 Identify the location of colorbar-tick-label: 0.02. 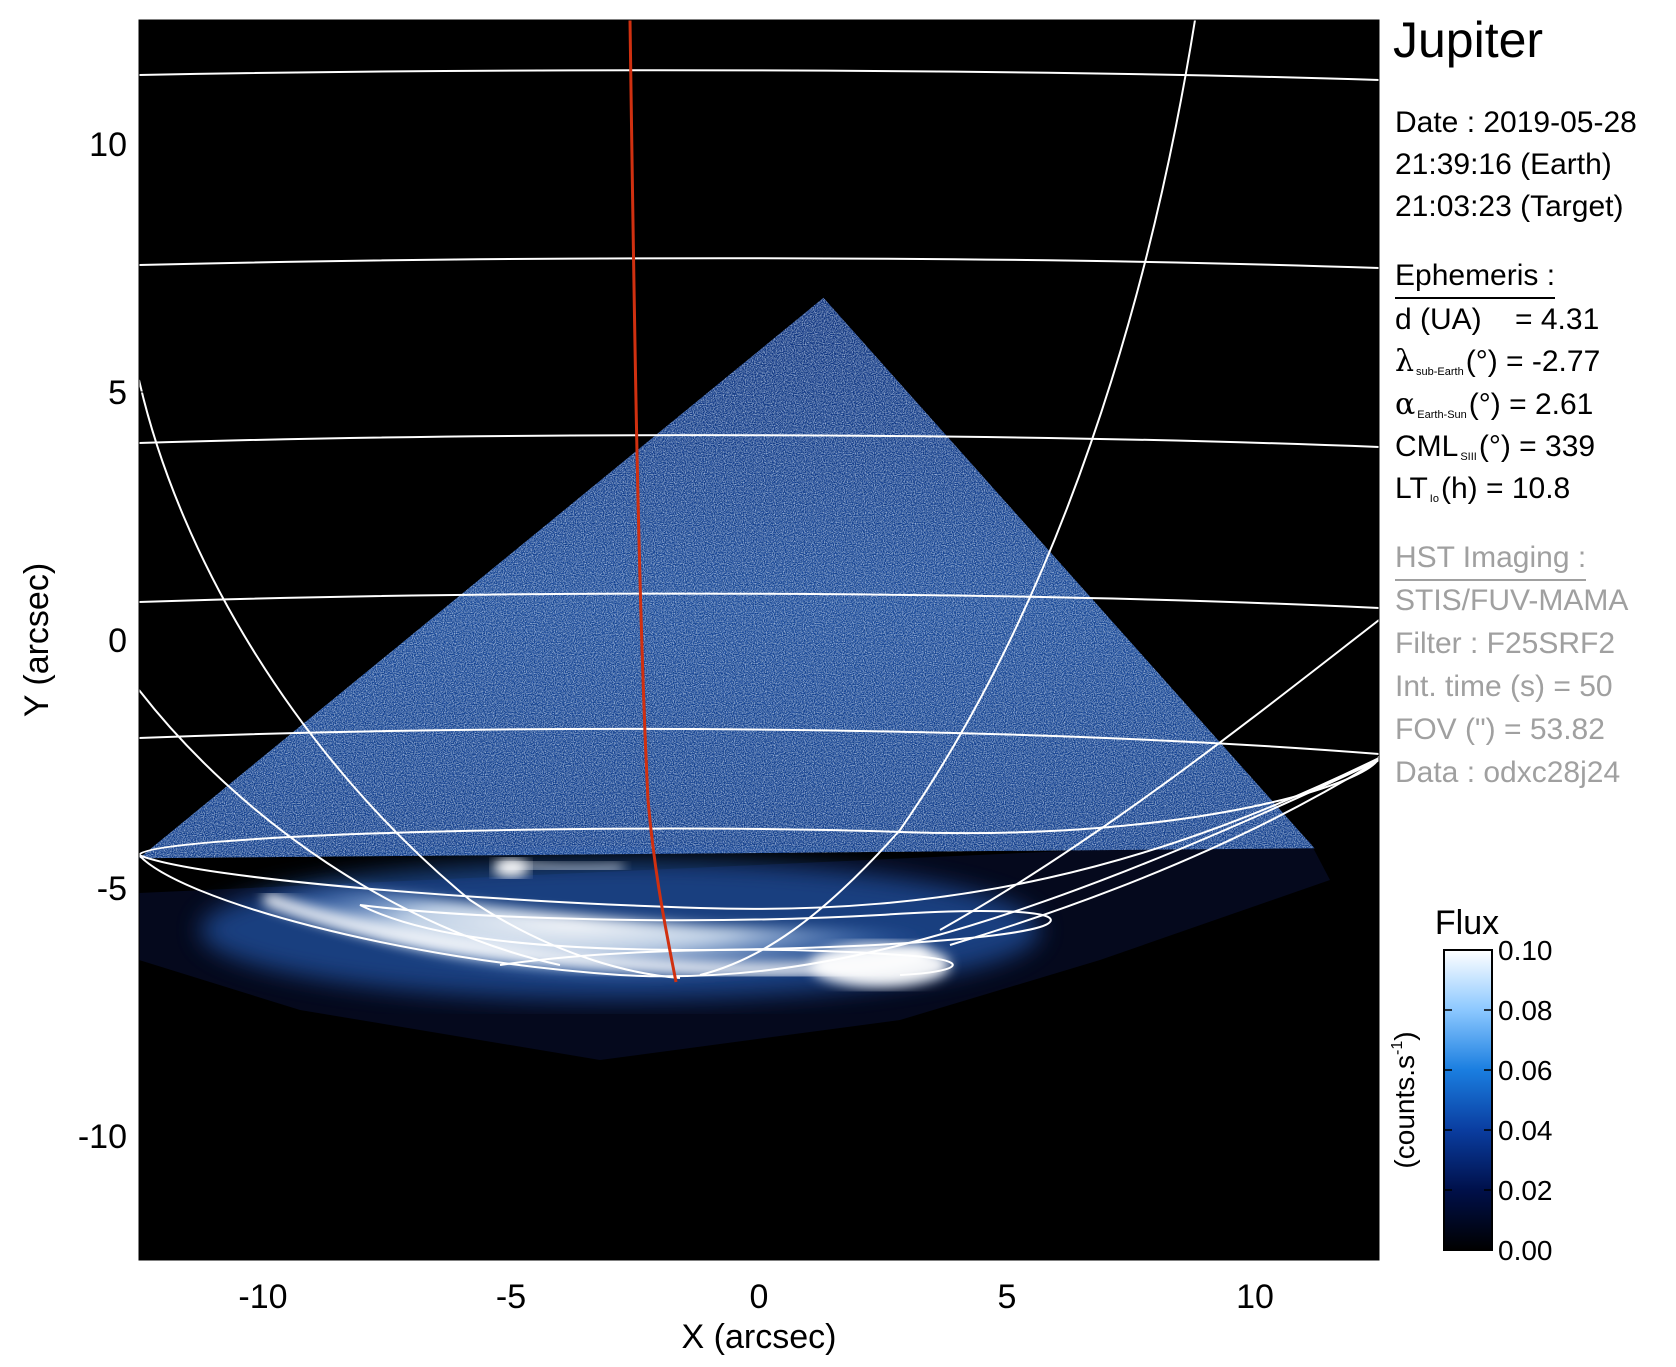
(1525, 1190).